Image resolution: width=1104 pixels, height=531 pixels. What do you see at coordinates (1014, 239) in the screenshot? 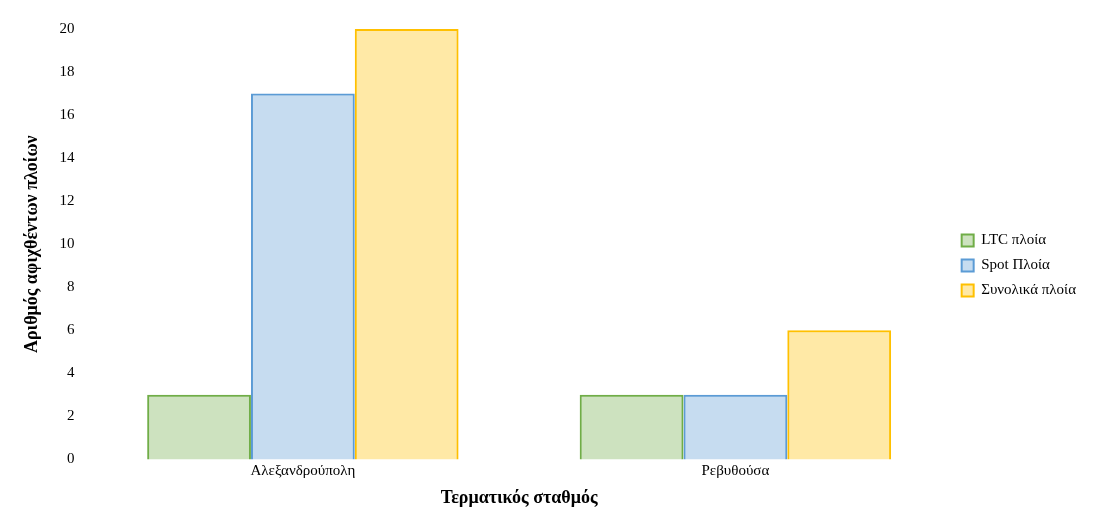
I see `legend-label: LTC πλοία` at bounding box center [1014, 239].